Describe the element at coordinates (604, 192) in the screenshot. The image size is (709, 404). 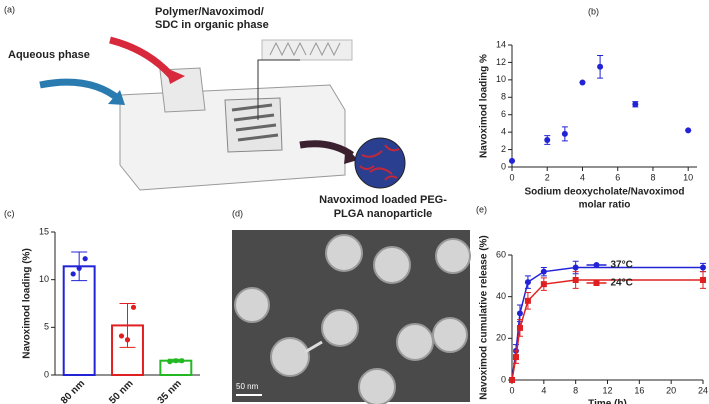
I see `x-axis-label: Sodium deoxycholate/Navoximod` at that location.